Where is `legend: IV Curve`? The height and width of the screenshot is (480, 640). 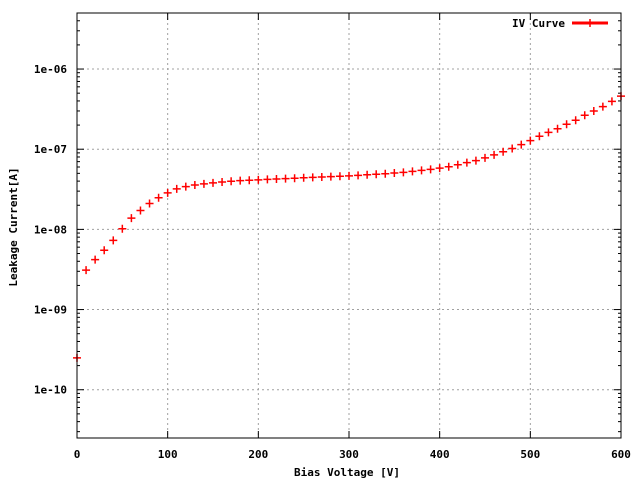
legend: IV Curve is located at coordinates (560, 23).